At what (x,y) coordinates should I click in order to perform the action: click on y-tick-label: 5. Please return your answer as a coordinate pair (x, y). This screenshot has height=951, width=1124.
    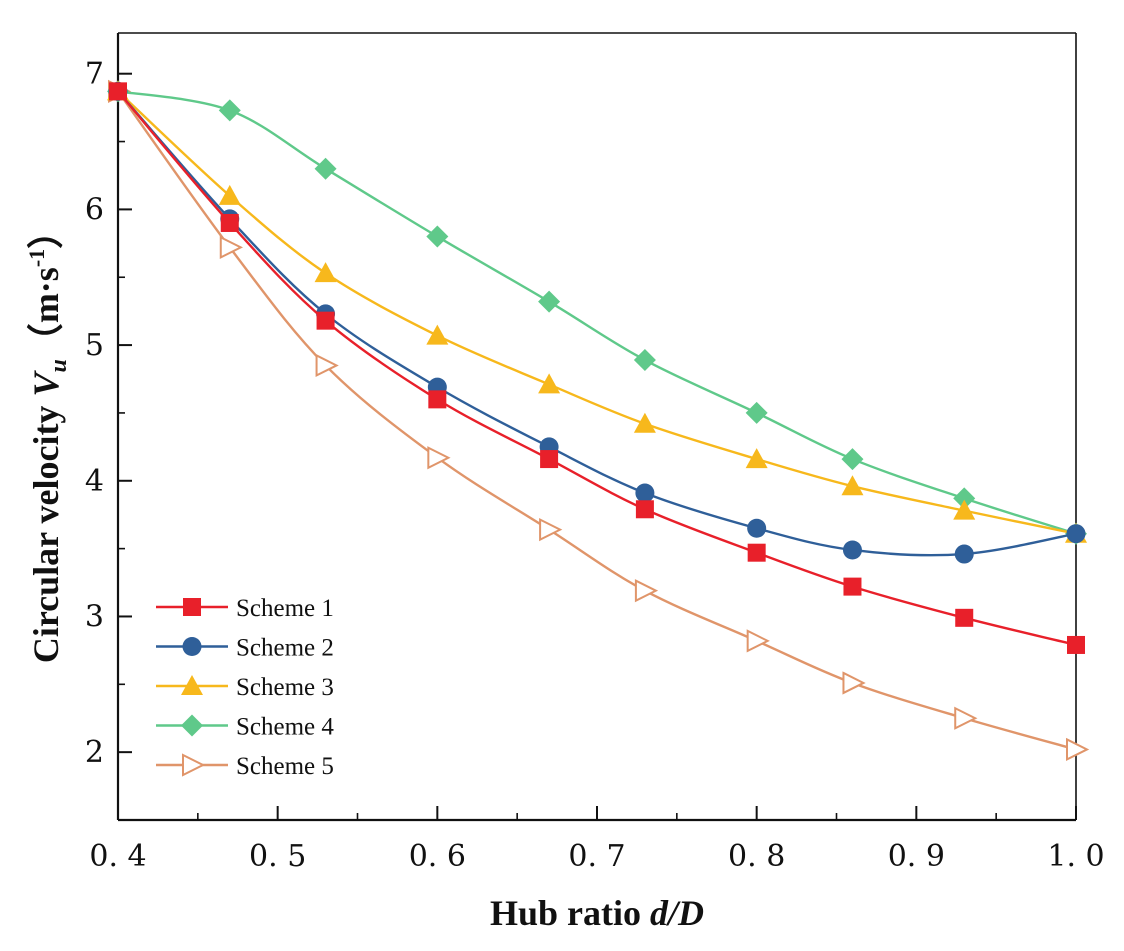
    Looking at the image, I should click on (94, 345).